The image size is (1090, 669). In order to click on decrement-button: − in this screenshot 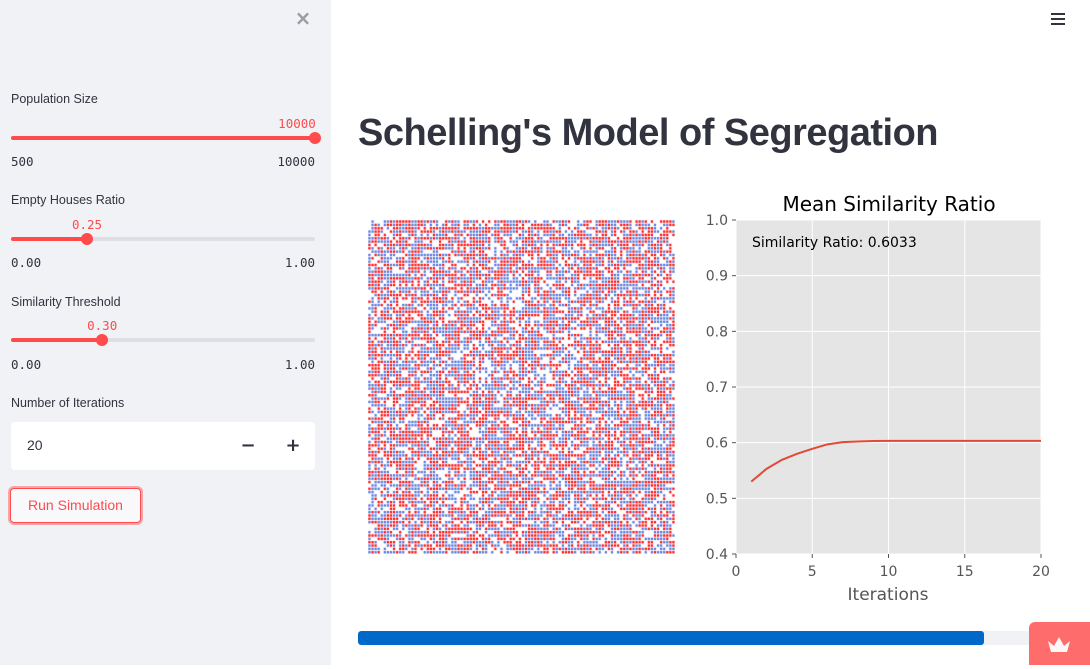, I will do `click(248, 445)`.